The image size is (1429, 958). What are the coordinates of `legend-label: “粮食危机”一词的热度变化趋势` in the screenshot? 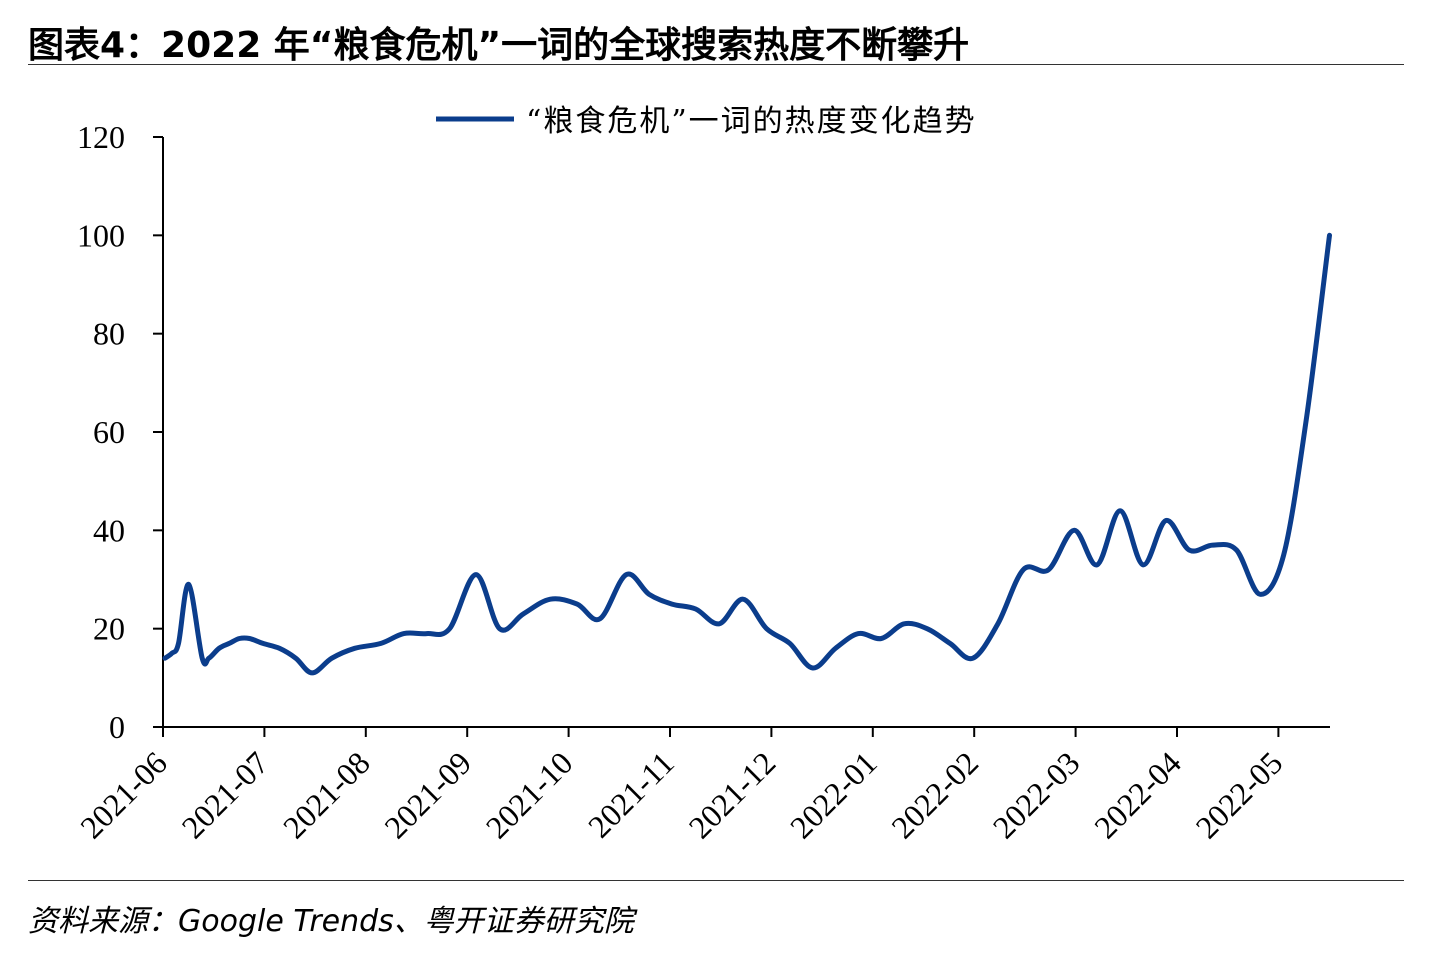 It's located at (751, 121).